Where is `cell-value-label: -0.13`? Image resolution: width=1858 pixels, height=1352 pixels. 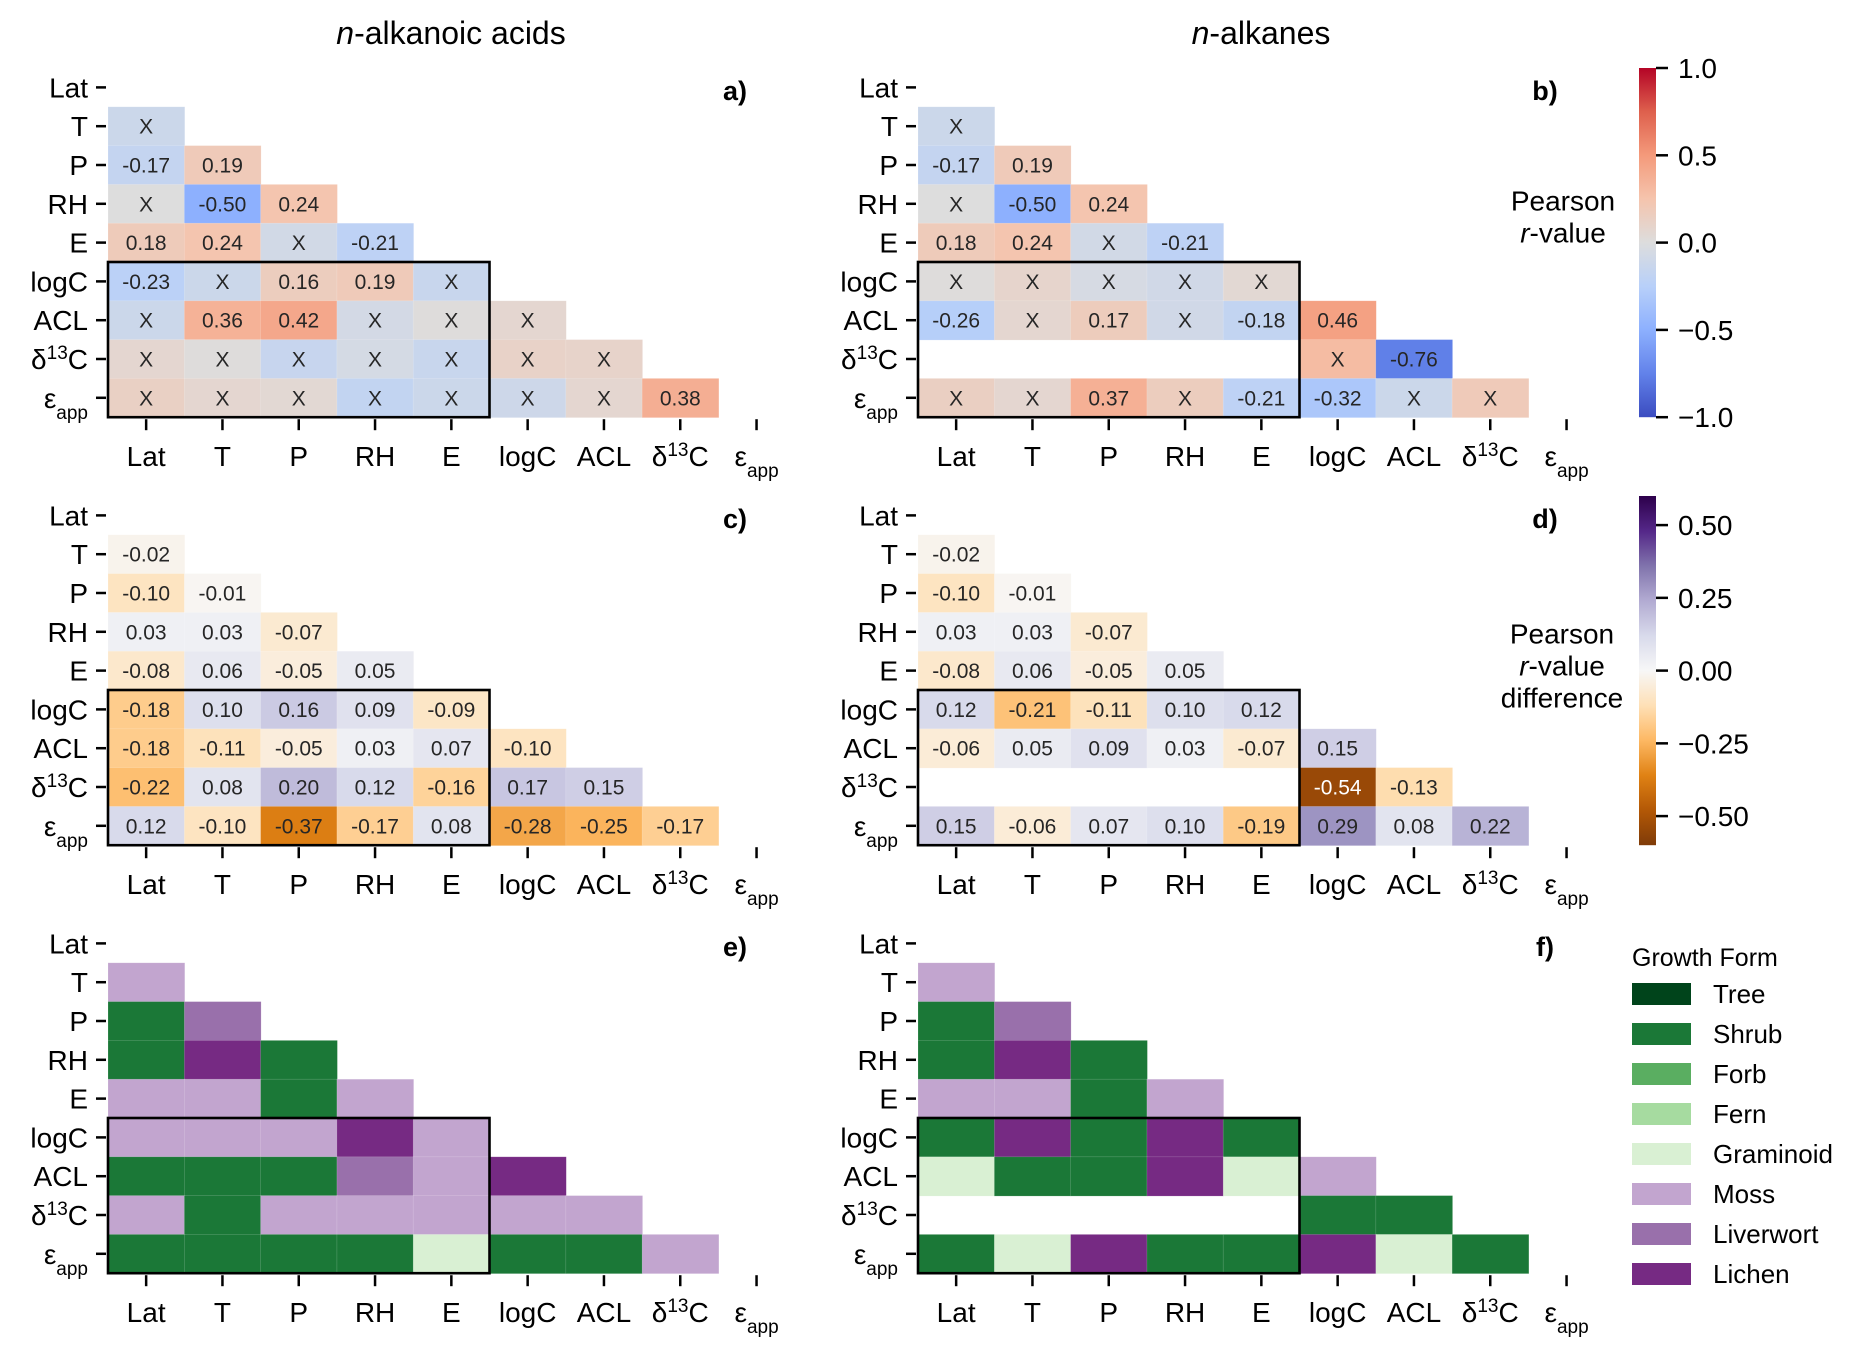
cell-value-label: -0.13 is located at coordinates (1414, 788).